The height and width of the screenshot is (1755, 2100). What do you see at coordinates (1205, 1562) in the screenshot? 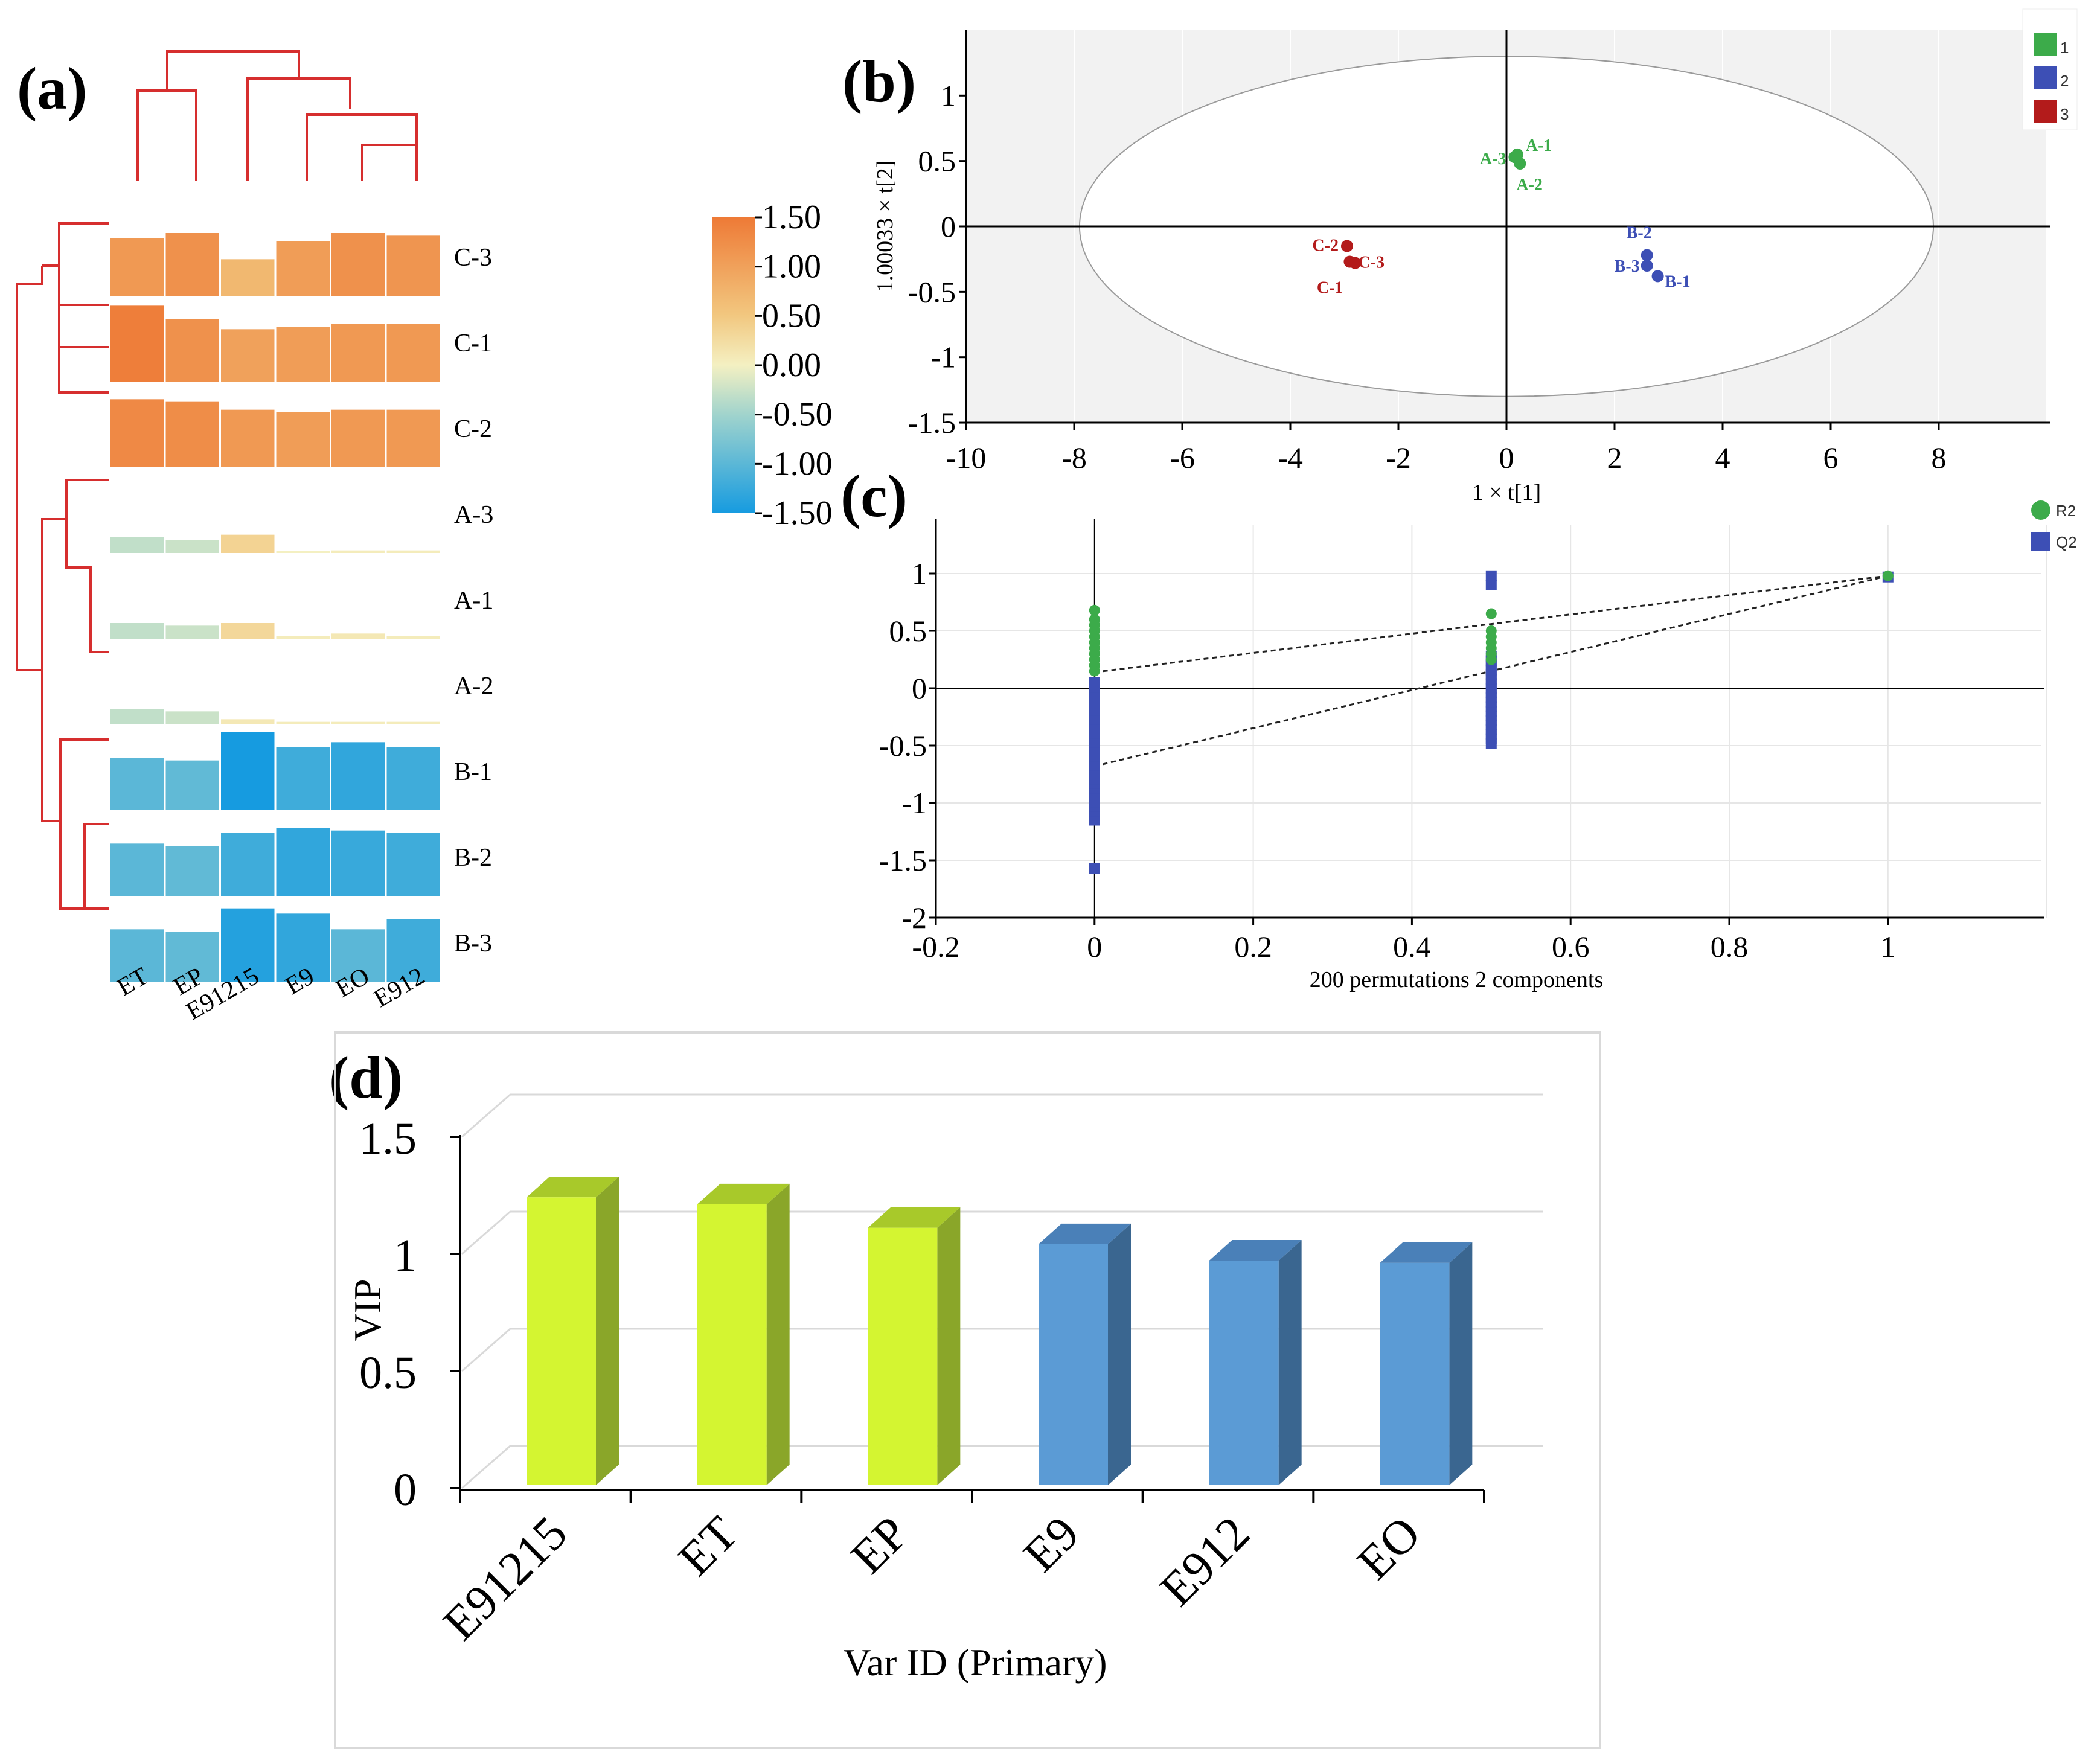
I see `d-category-label: E912` at bounding box center [1205, 1562].